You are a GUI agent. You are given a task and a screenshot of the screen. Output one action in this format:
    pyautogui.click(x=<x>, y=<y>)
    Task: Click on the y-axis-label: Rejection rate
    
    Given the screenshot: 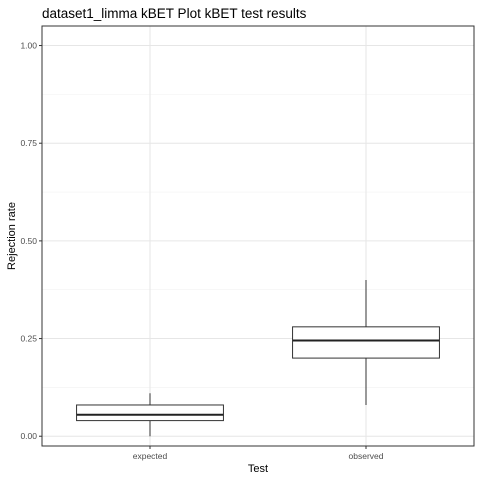 What is the action you would take?
    pyautogui.click(x=12, y=236)
    